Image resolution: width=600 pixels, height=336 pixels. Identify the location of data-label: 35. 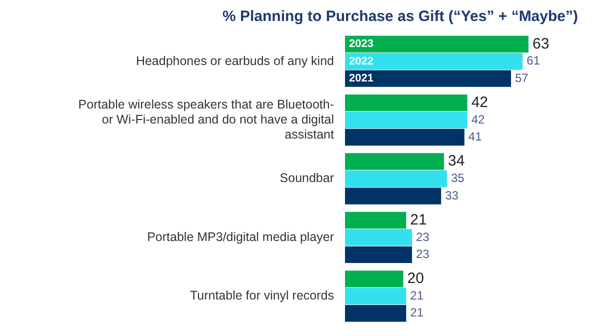
(457, 178).